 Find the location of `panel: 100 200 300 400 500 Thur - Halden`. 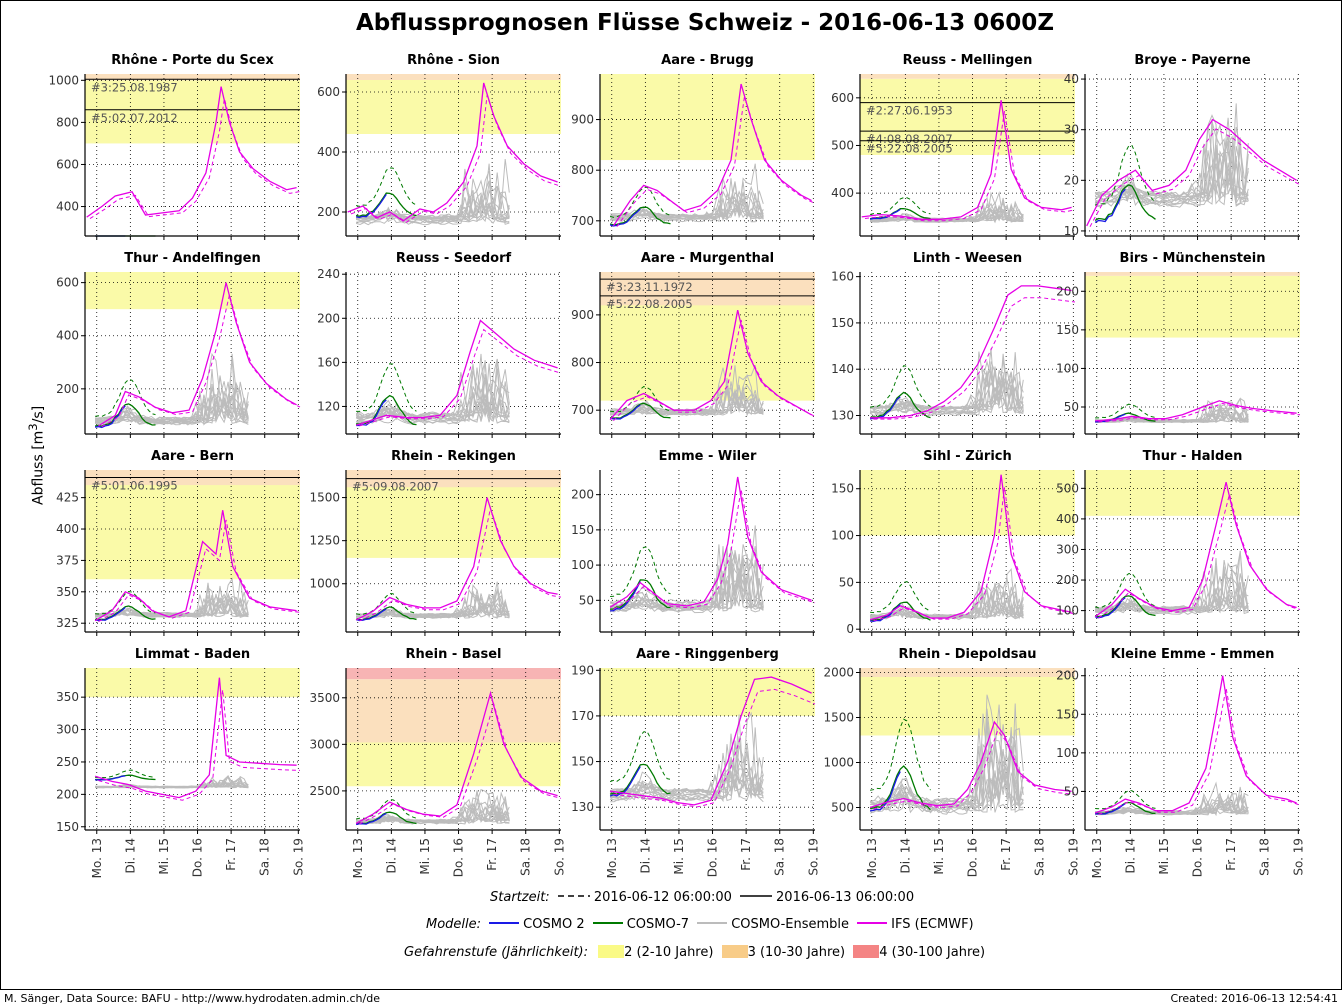

panel: 100 200 300 400 500 Thur - Halden is located at coordinates (1178, 542).